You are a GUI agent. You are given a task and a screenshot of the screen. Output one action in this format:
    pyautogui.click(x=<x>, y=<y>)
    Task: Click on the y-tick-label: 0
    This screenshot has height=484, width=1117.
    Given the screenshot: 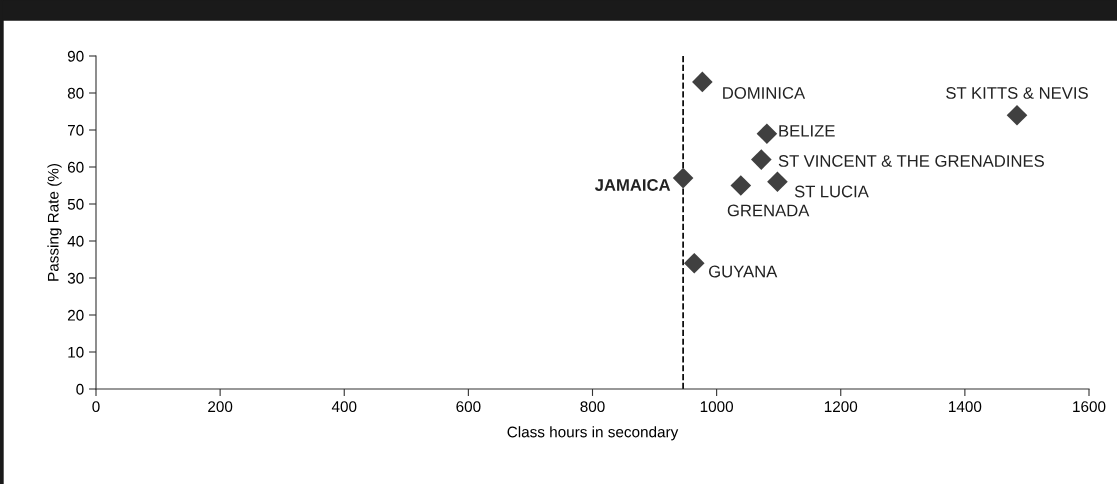 What is the action you would take?
    pyautogui.click(x=80, y=389)
    